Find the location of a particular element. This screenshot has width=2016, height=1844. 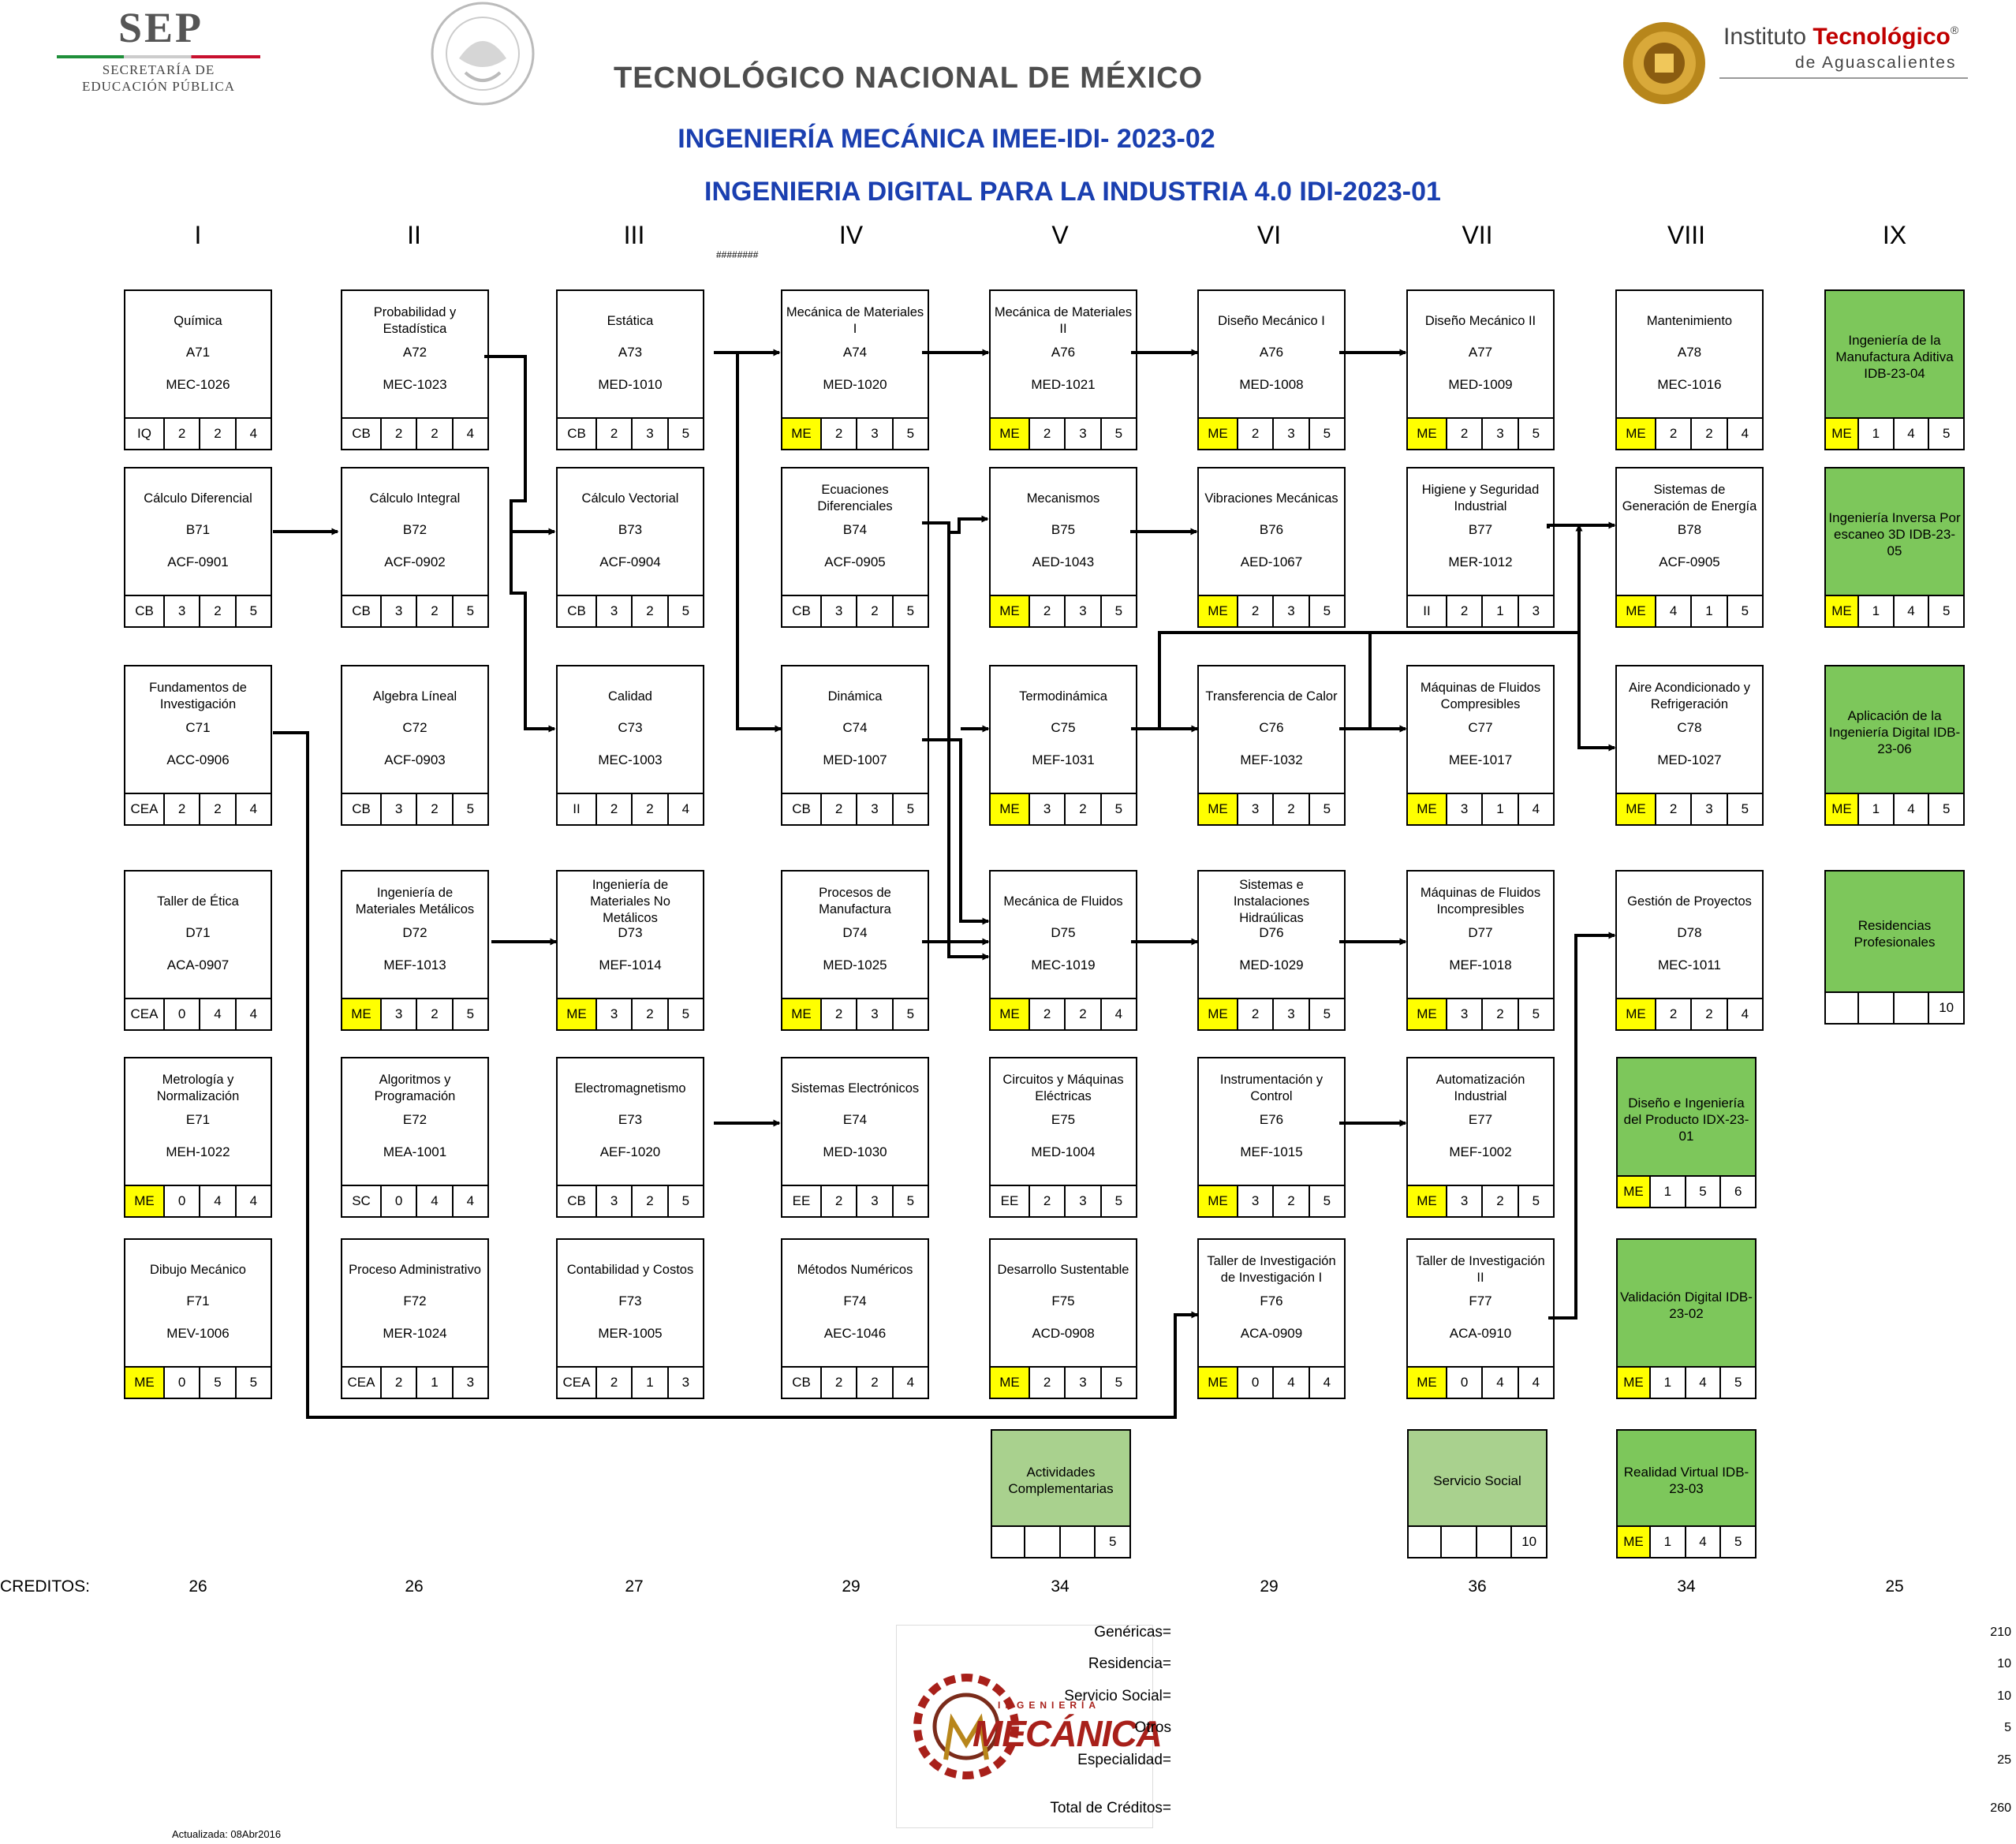

credits-cell: 4 is located at coordinates (253, 1013).